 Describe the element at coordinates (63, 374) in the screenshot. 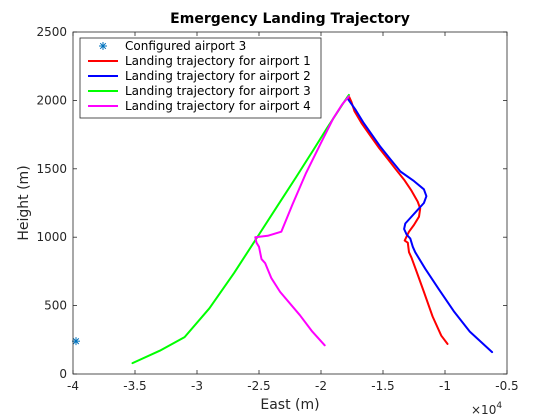

I see `y-tick-label: 0` at that location.